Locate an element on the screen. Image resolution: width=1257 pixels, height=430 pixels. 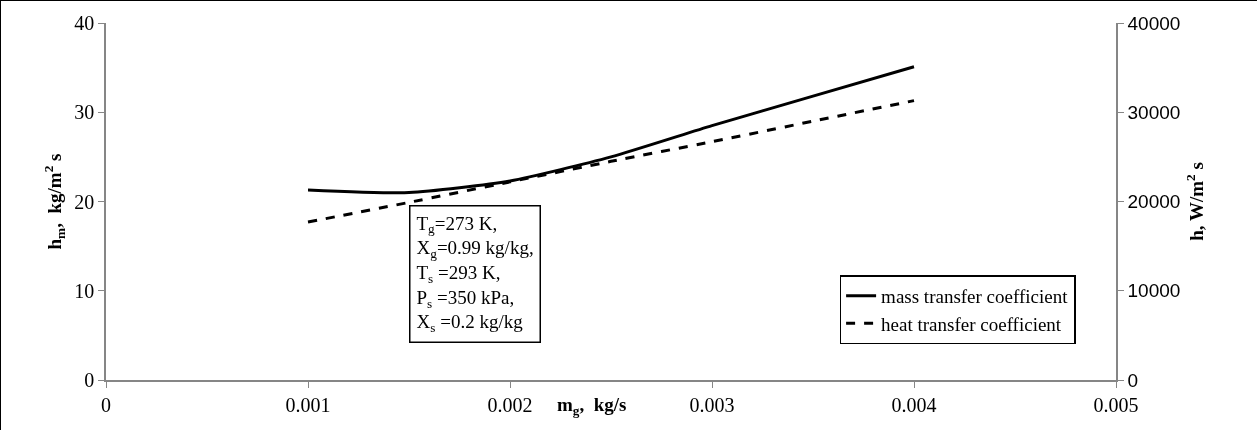
y2-tick-label: 40000 is located at coordinates (1154, 23).